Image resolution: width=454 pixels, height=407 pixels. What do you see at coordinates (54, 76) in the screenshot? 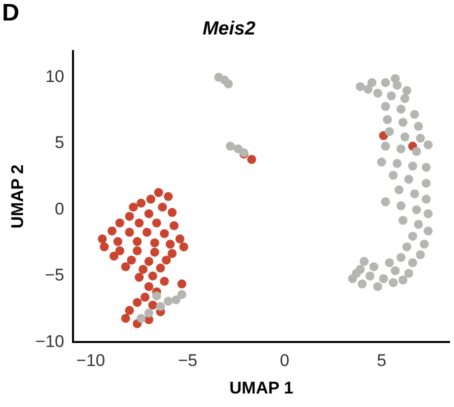
I see `y-tick-label: 10` at bounding box center [54, 76].